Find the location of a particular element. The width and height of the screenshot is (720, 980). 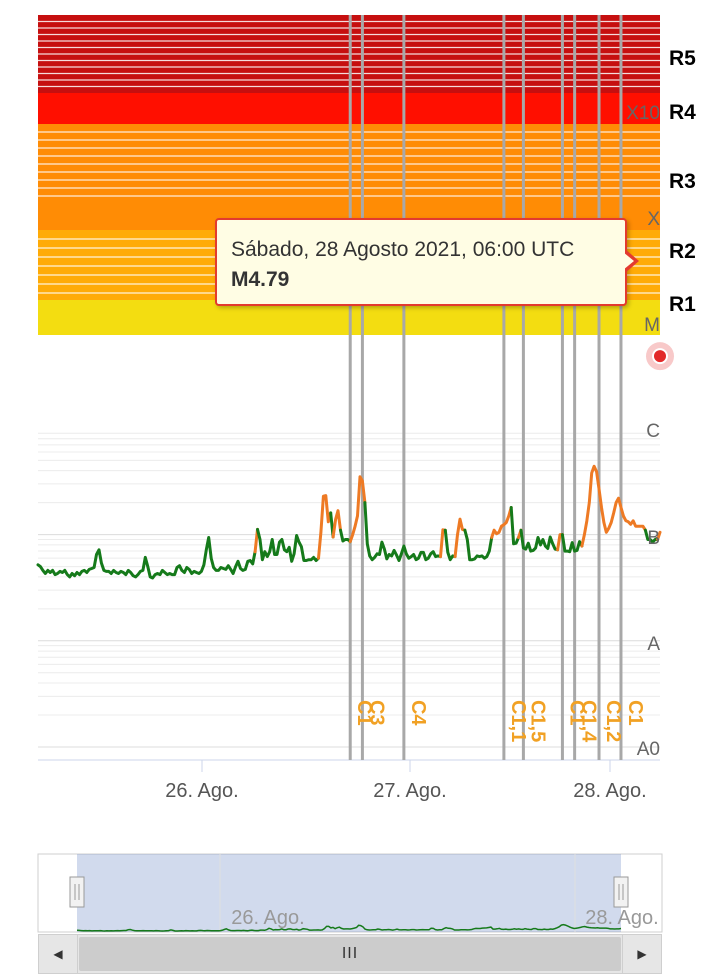

scrollbar: ◀ III ▶ is located at coordinates (350, 954).